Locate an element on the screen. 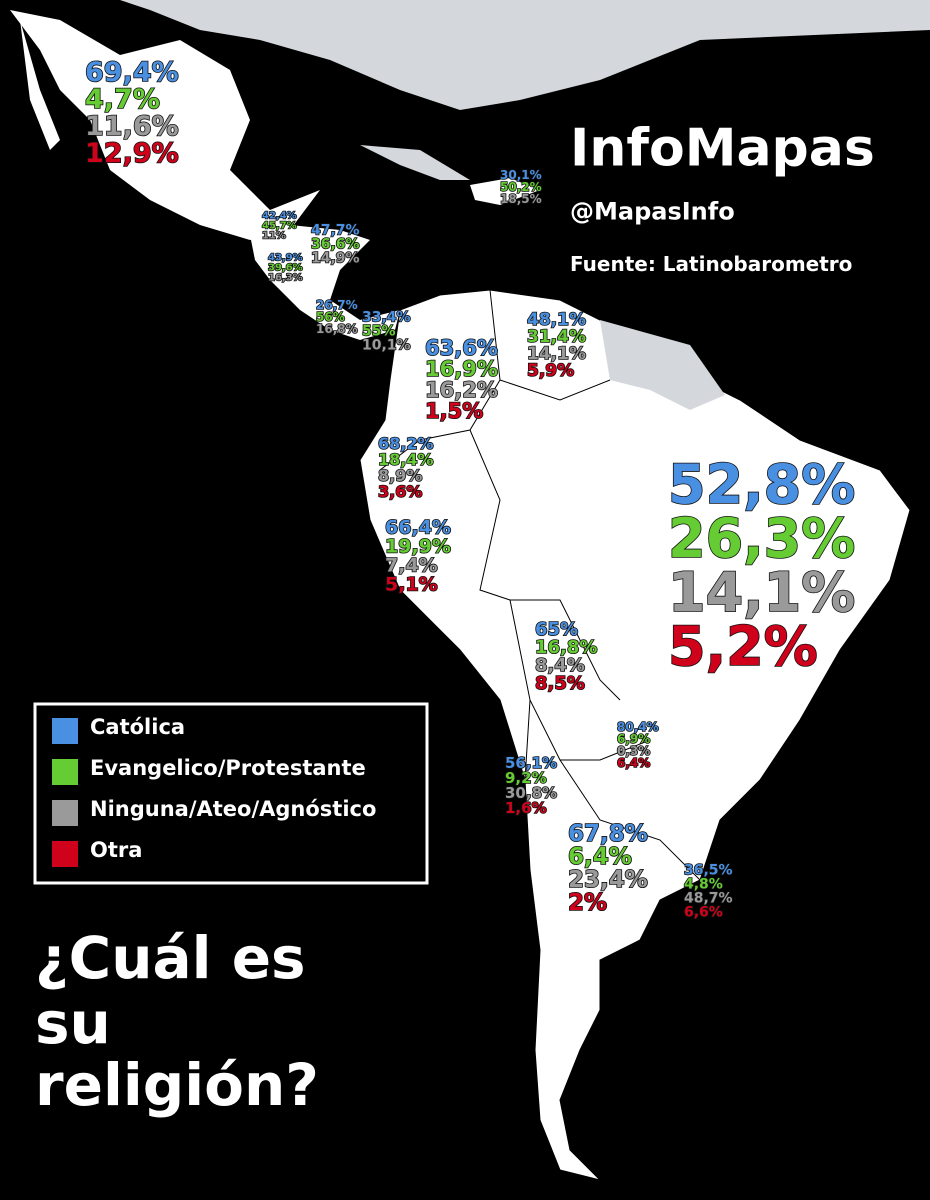 Image resolution: width=930 pixels, height=1200 pixels. legend-label: Ninguna/Ateo/Agnóstico is located at coordinates (233, 809).